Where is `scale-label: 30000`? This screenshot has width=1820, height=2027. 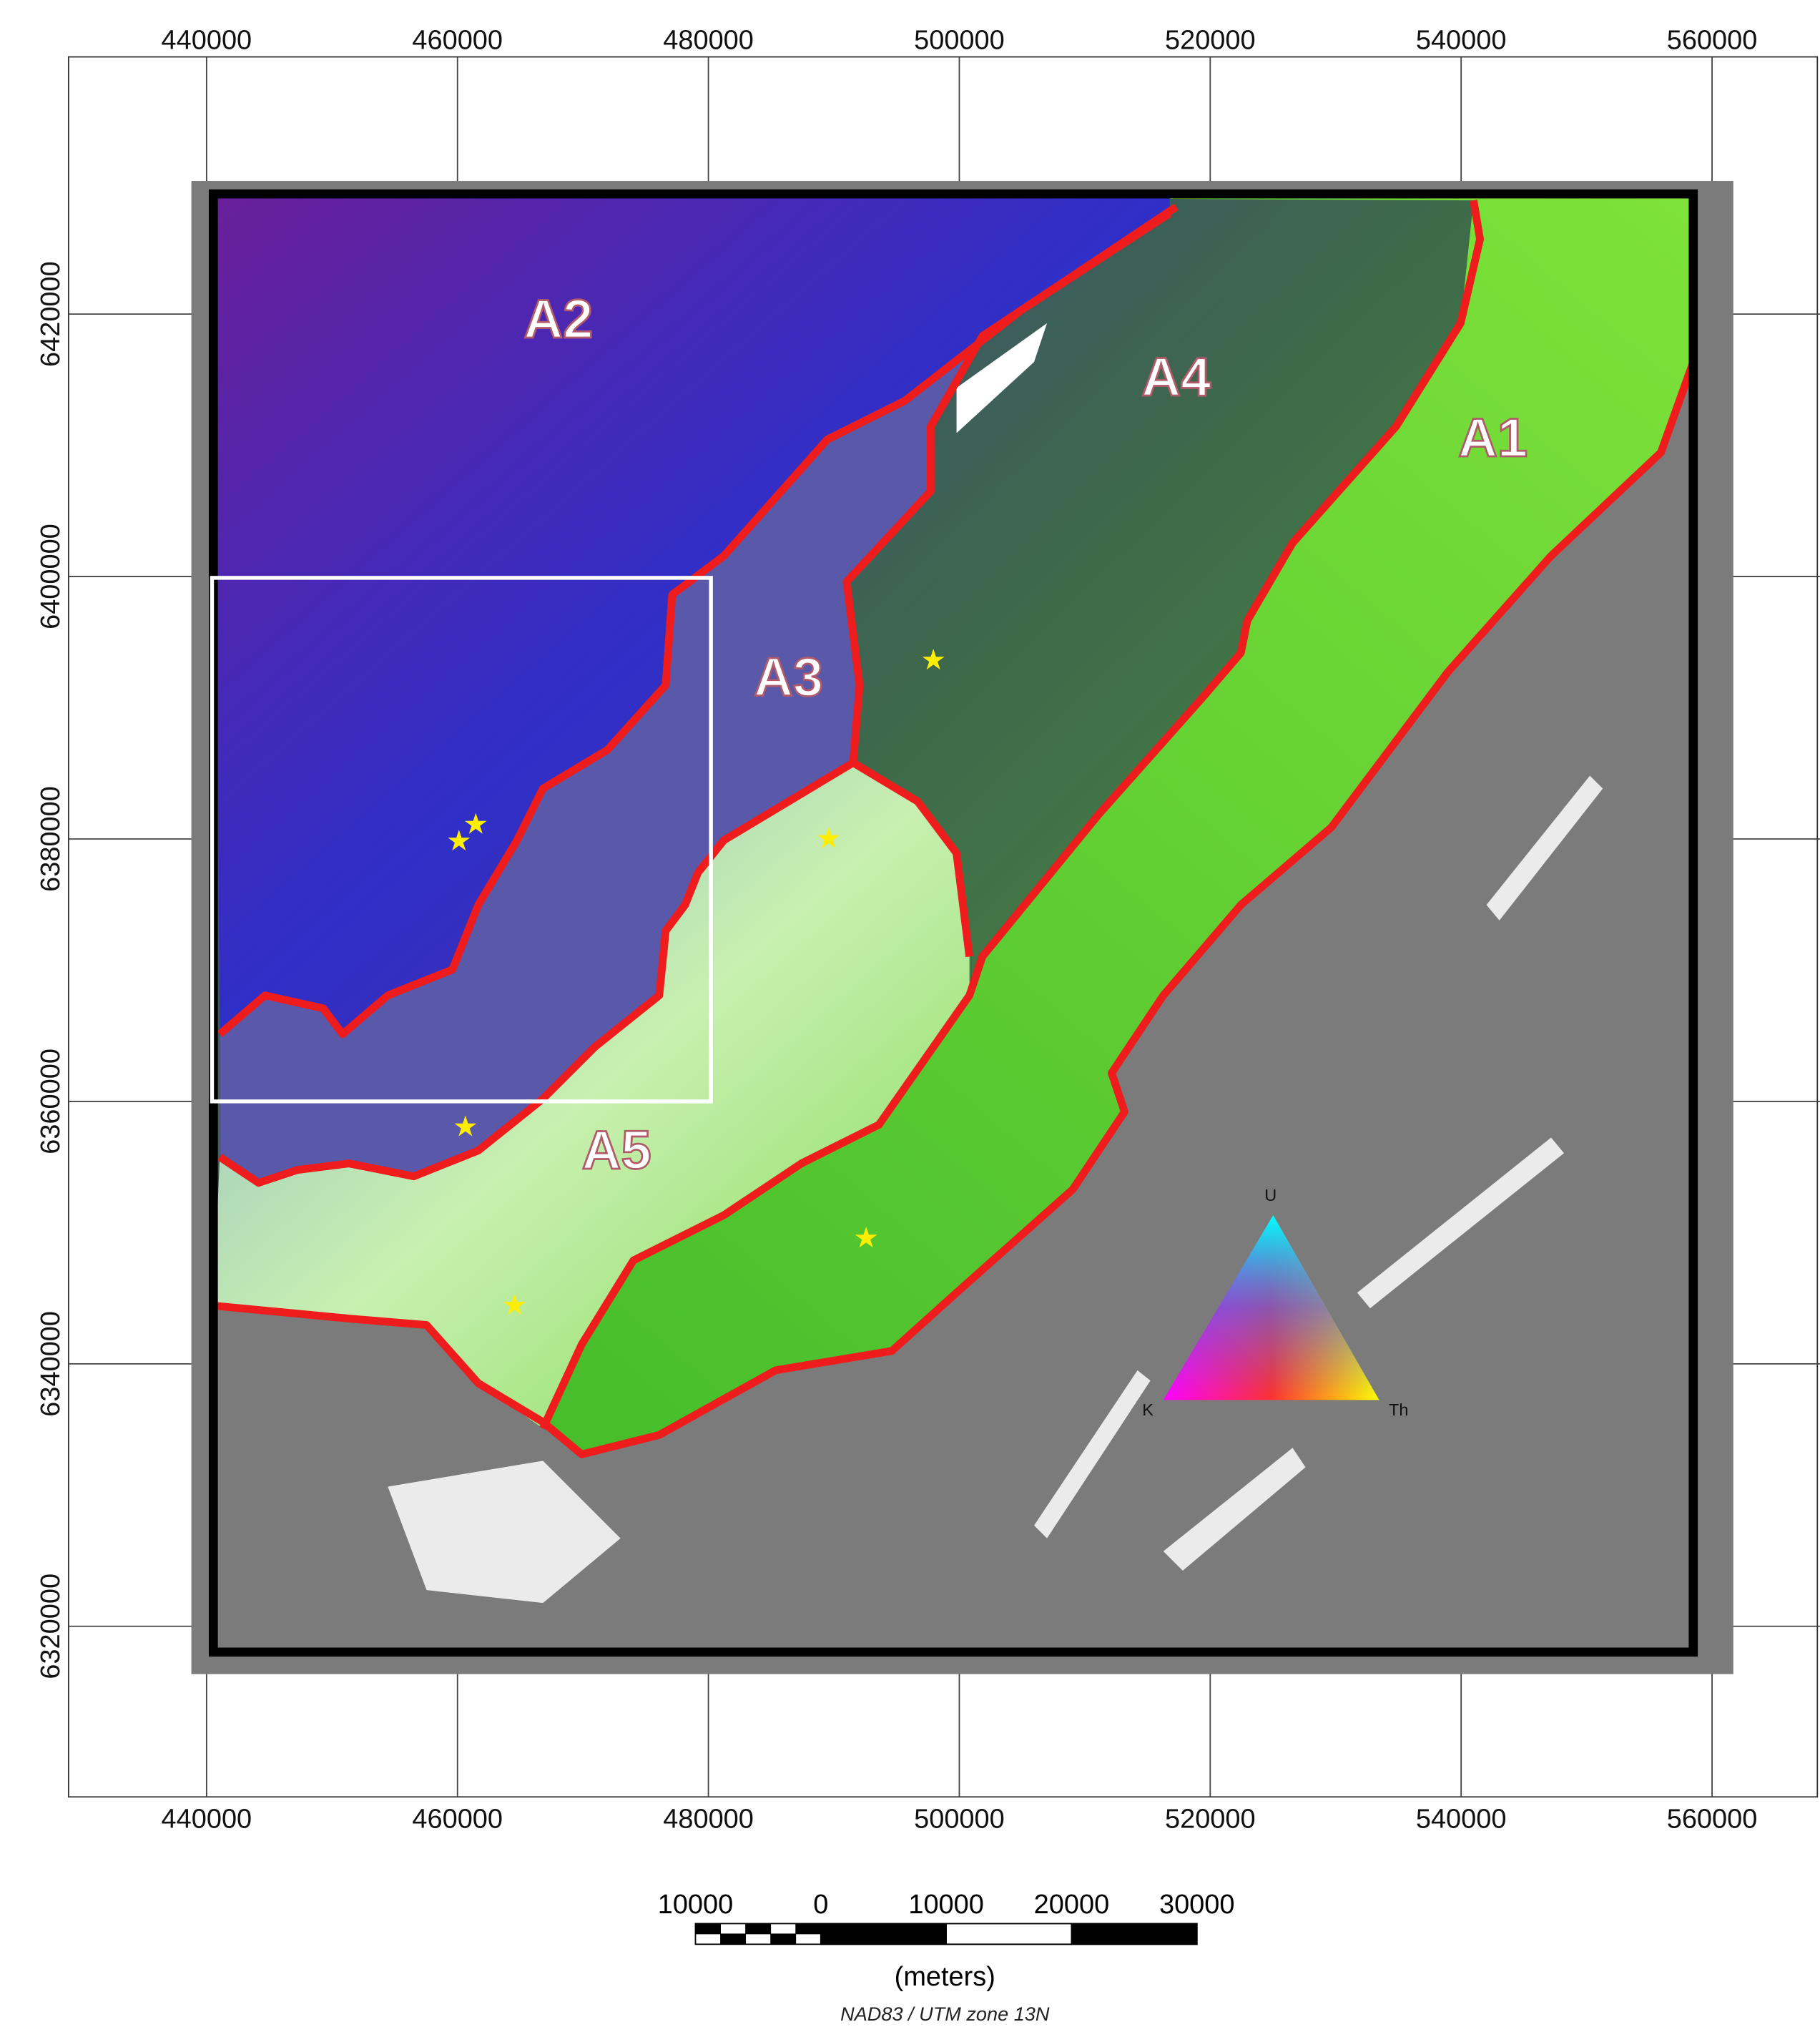
scale-label: 30000 is located at coordinates (1197, 1905).